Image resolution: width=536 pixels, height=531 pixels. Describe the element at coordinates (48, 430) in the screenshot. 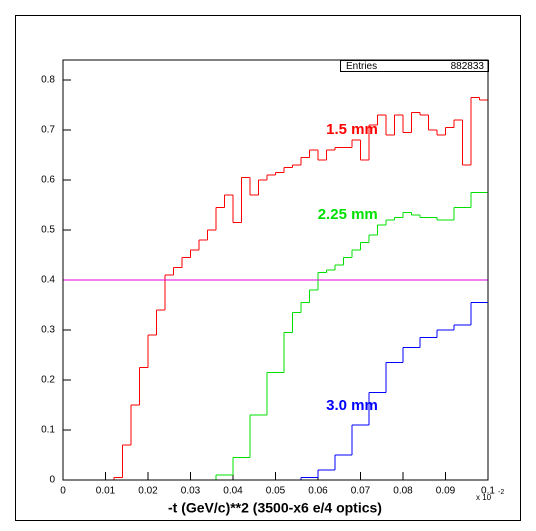

I see `y-tick-label: 0.1` at that location.